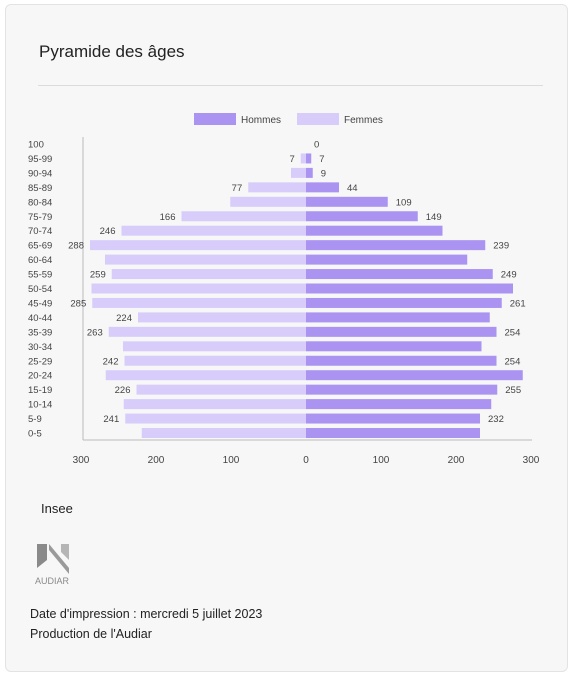  Describe the element at coordinates (291, 159) in the screenshot. I see `label-femmes: 7` at that location.